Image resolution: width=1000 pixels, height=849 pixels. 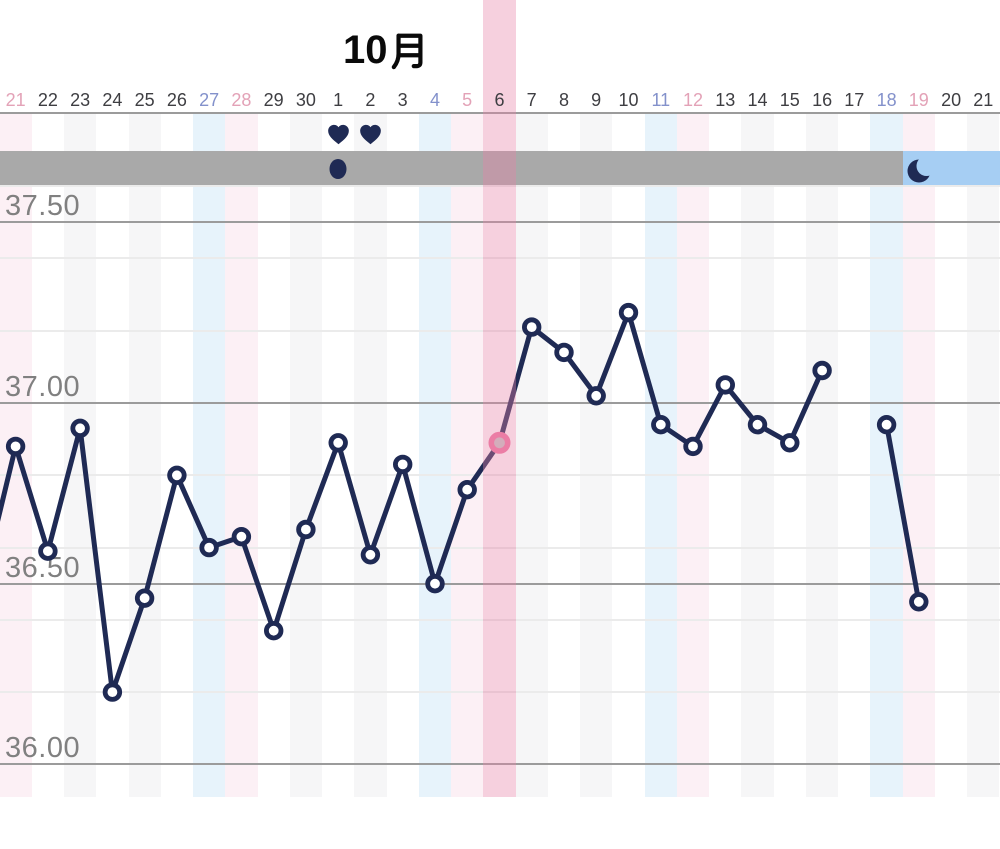 What do you see at coordinates (903, 513) in the screenshot?
I see `temperature-line` at bounding box center [903, 513].